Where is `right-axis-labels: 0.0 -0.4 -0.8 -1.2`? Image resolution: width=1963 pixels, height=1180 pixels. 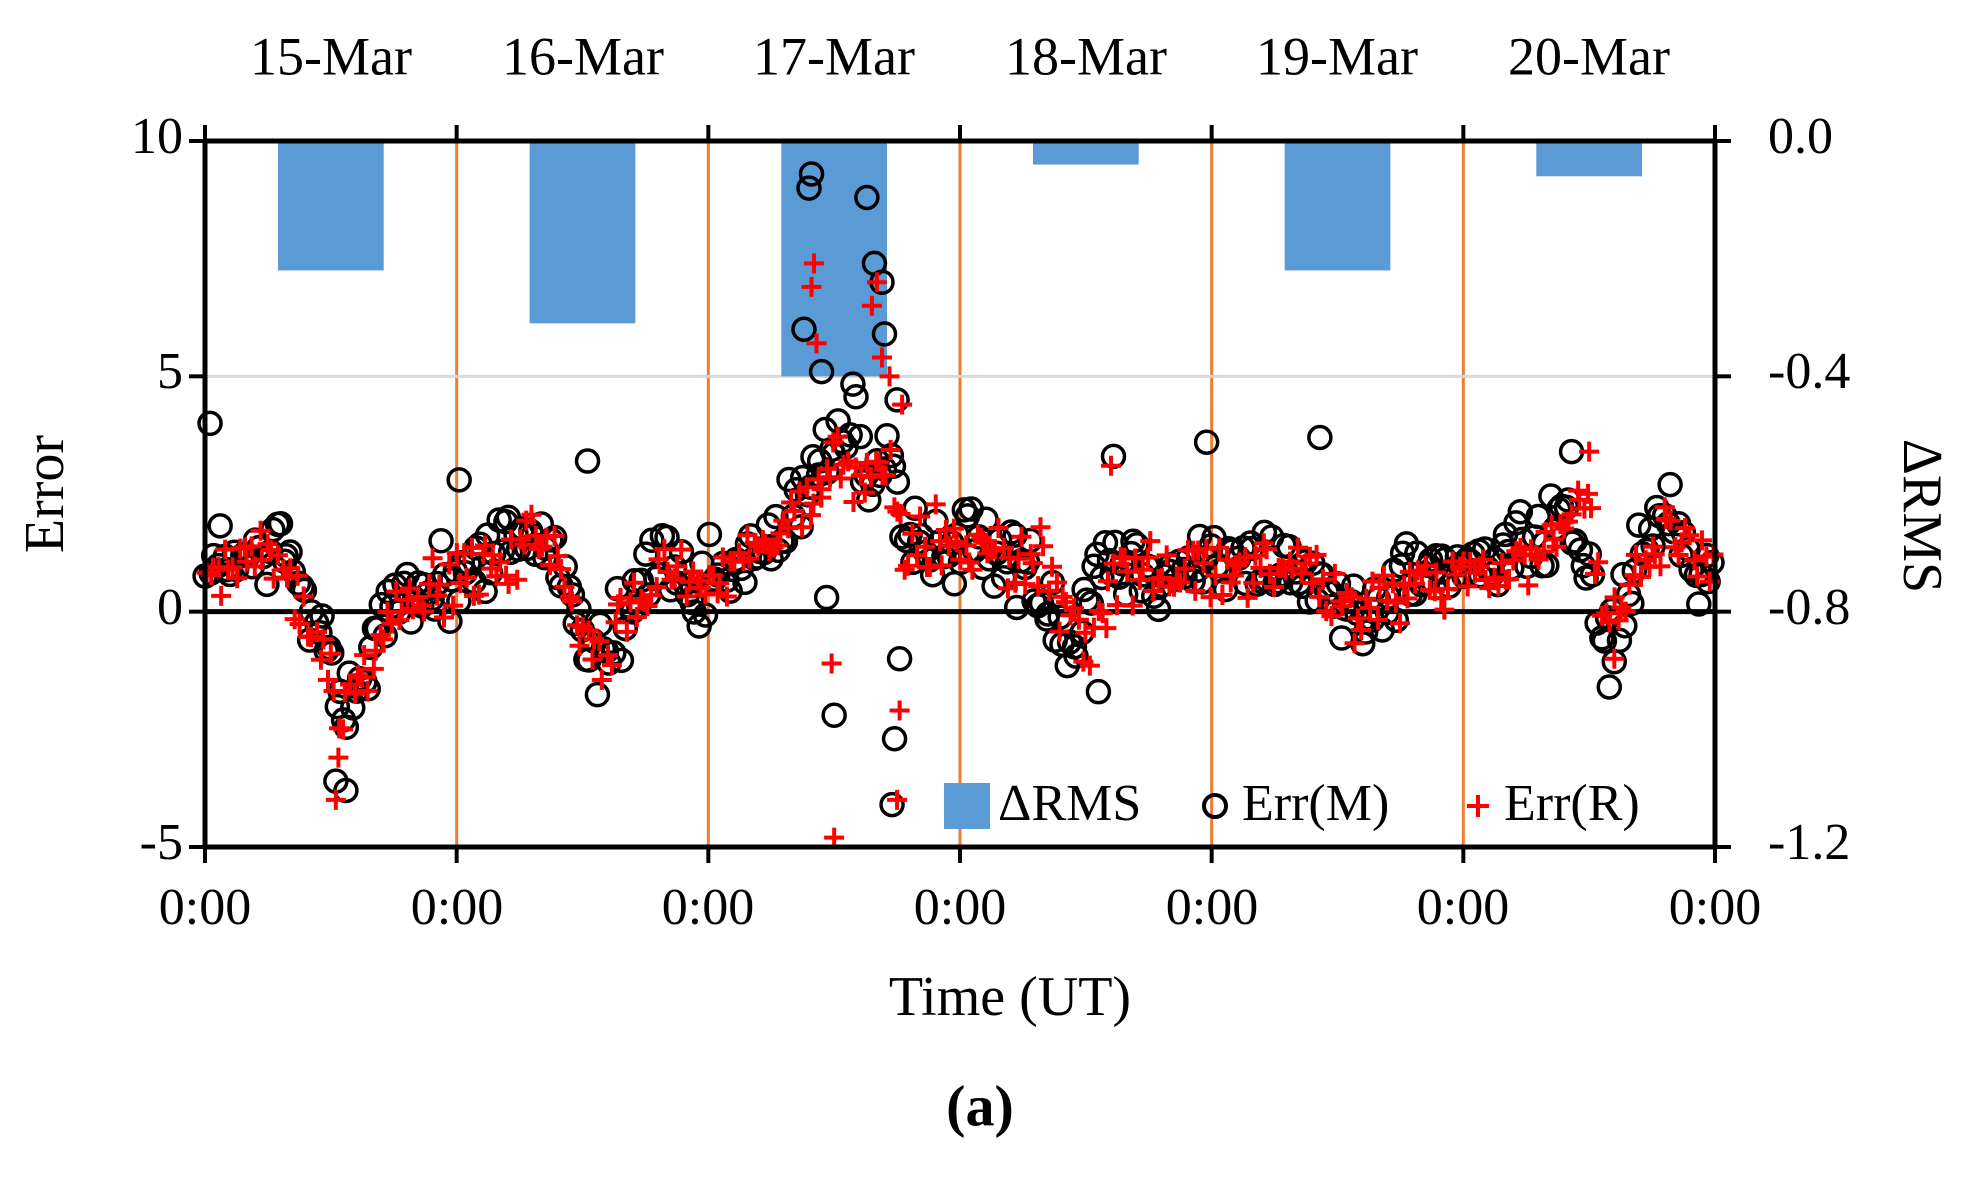 right-axis-labels: 0.0 -0.4 -0.8 -1.2 is located at coordinates (1809, 489).